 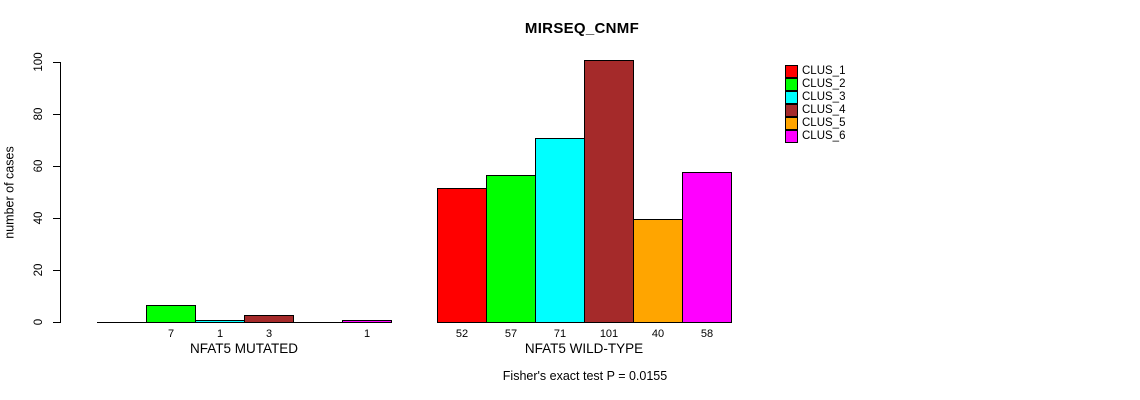 I want to click on legend-item: CLUS_6, so click(x=815, y=136).